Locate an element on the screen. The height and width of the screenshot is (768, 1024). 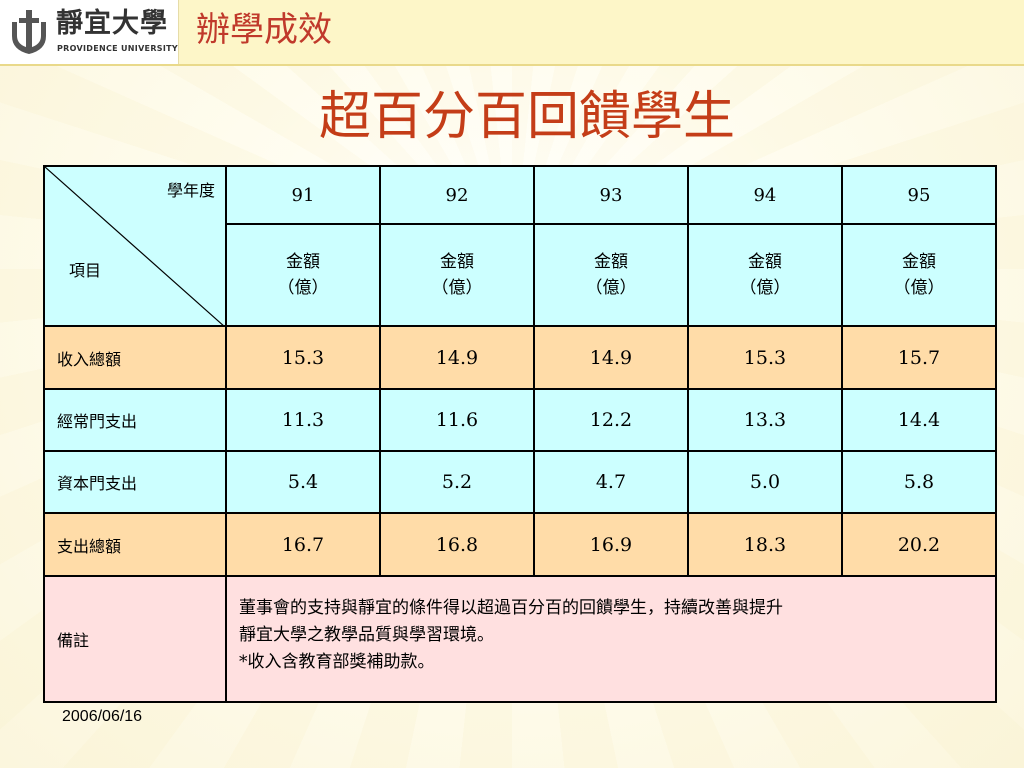
table-row-capital-expense: 資本門支出 5.4 5.2 4.7 5.0 5.8 is located at coordinates (520, 482).